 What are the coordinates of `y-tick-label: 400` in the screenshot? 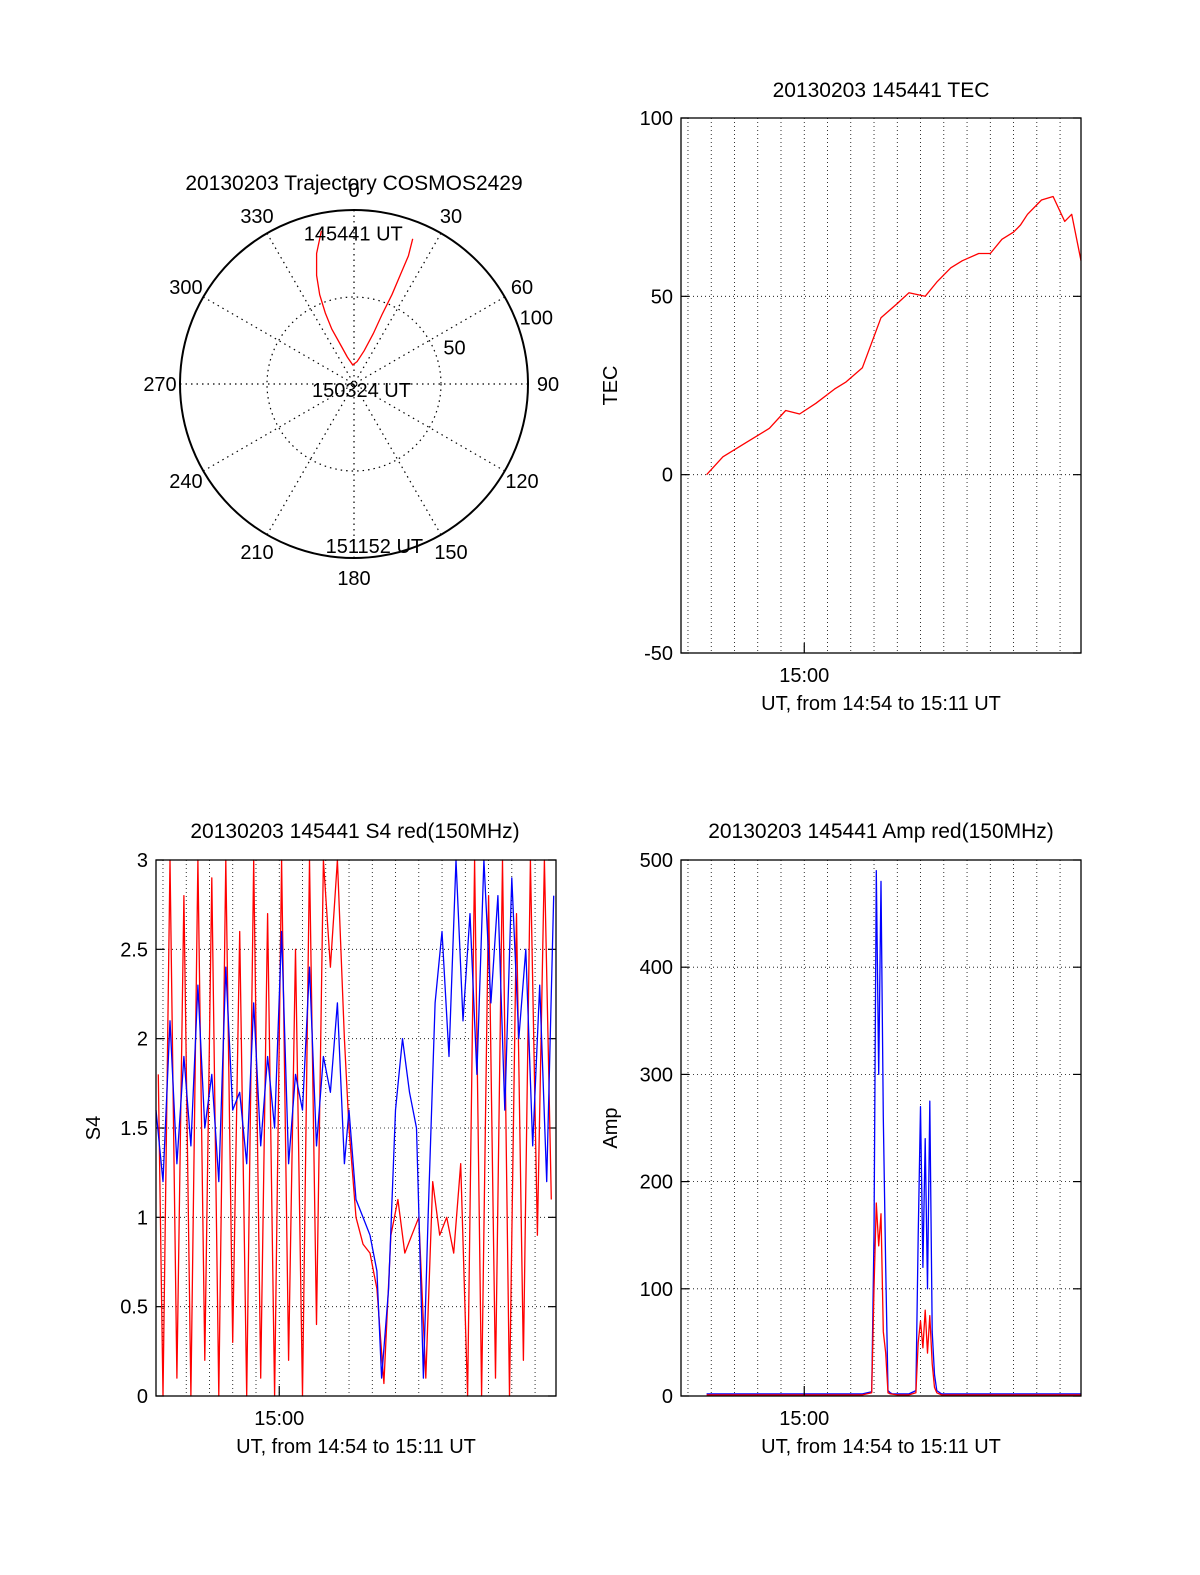 It's located at (656, 968).